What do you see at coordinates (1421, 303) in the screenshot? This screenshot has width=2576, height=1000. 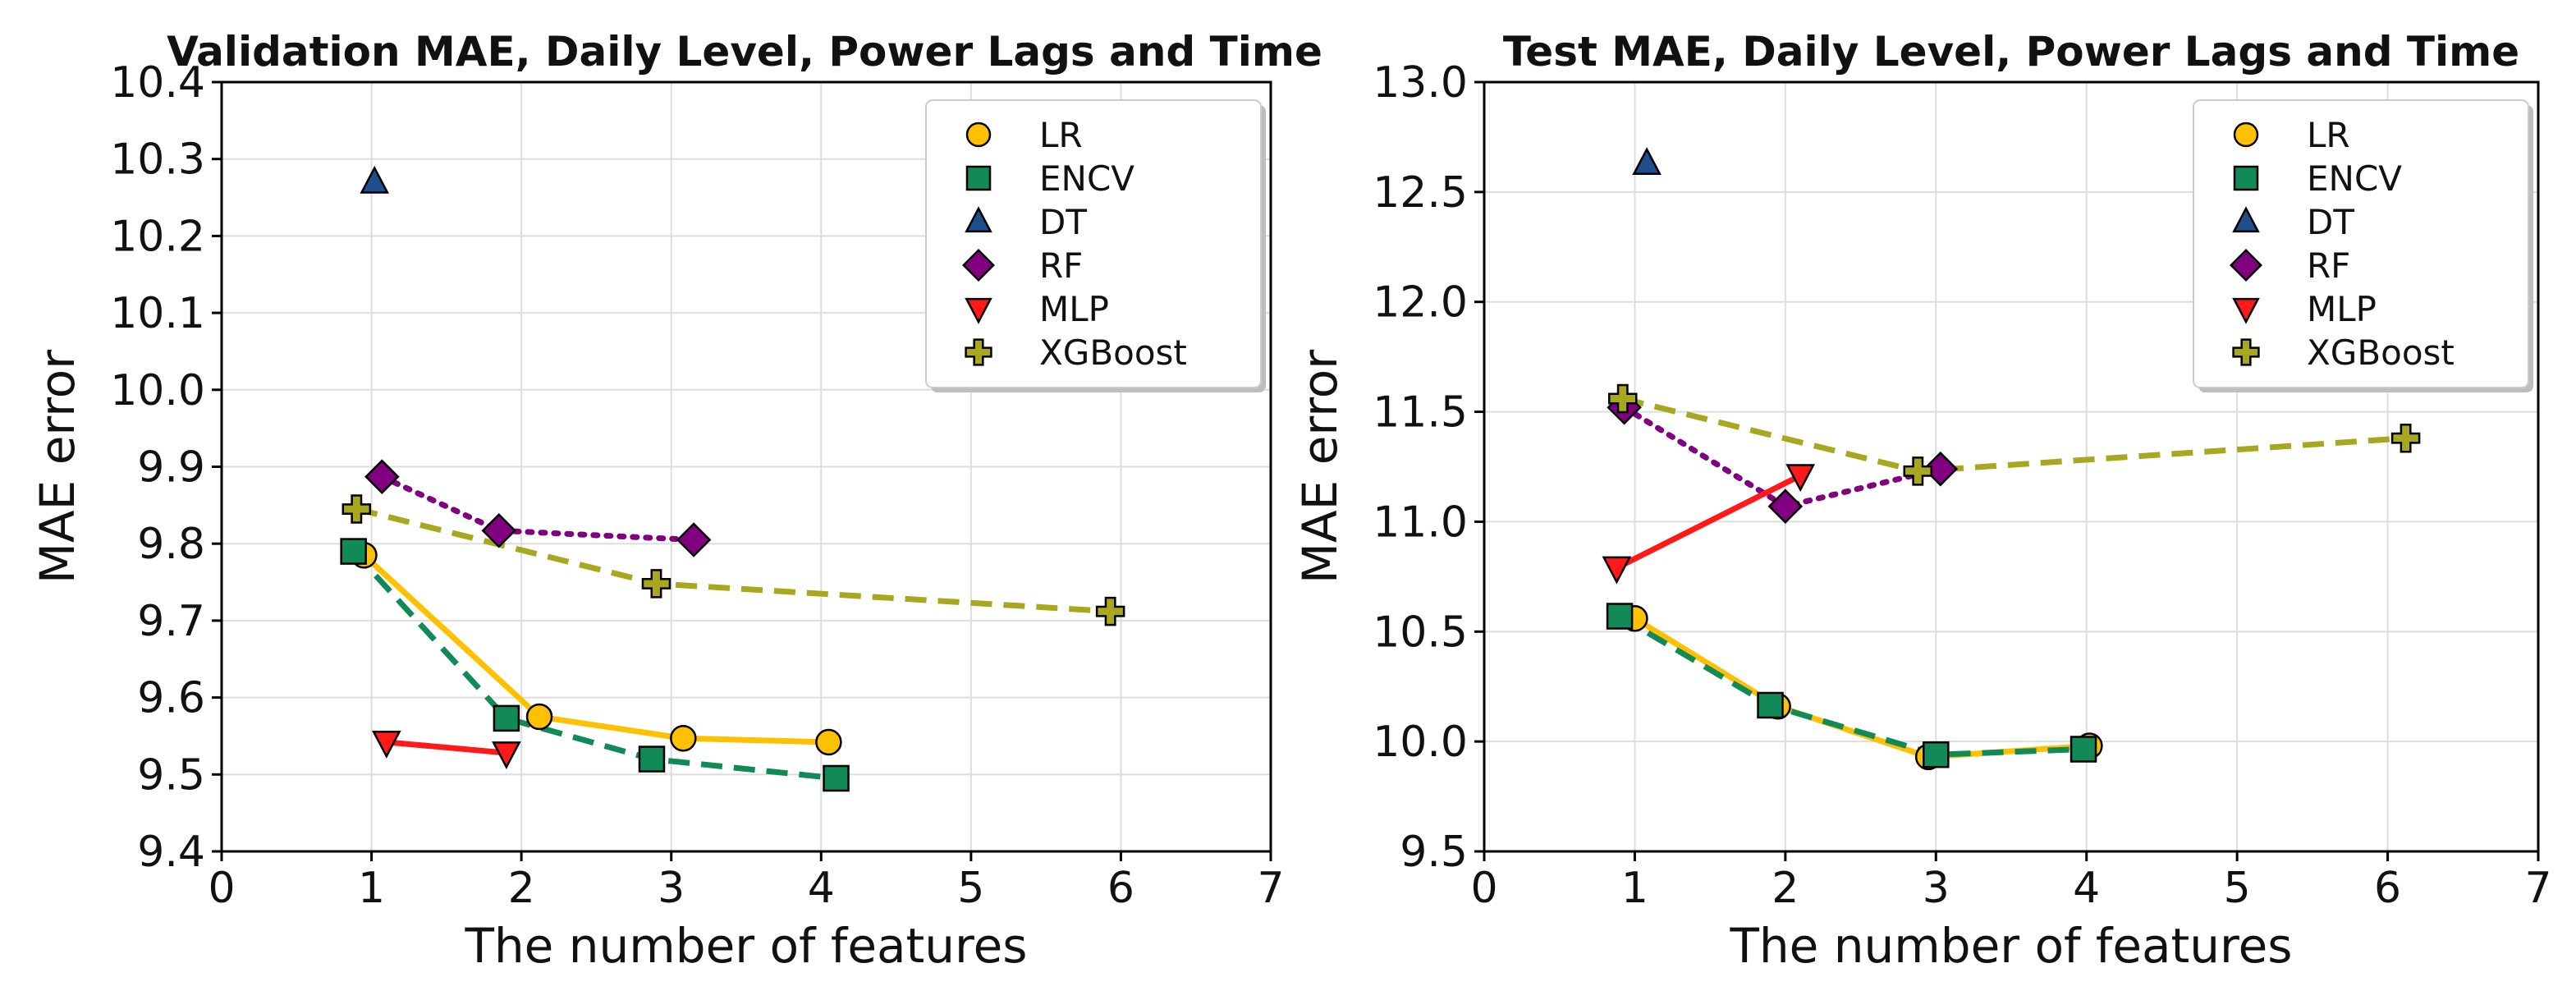 I see `y-tick-label: 12.0` at bounding box center [1421, 303].